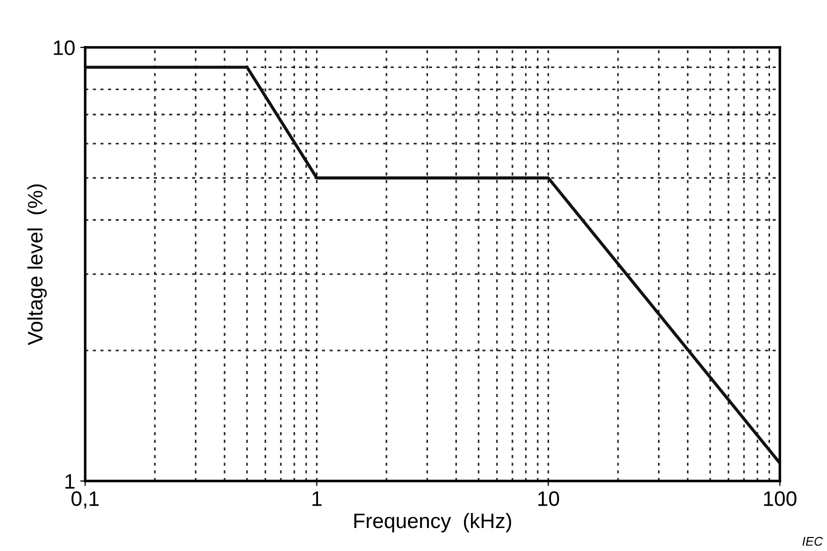  What do you see at coordinates (433, 522) in the screenshot?
I see `x-axis-title: Frequency (kHz)` at bounding box center [433, 522].